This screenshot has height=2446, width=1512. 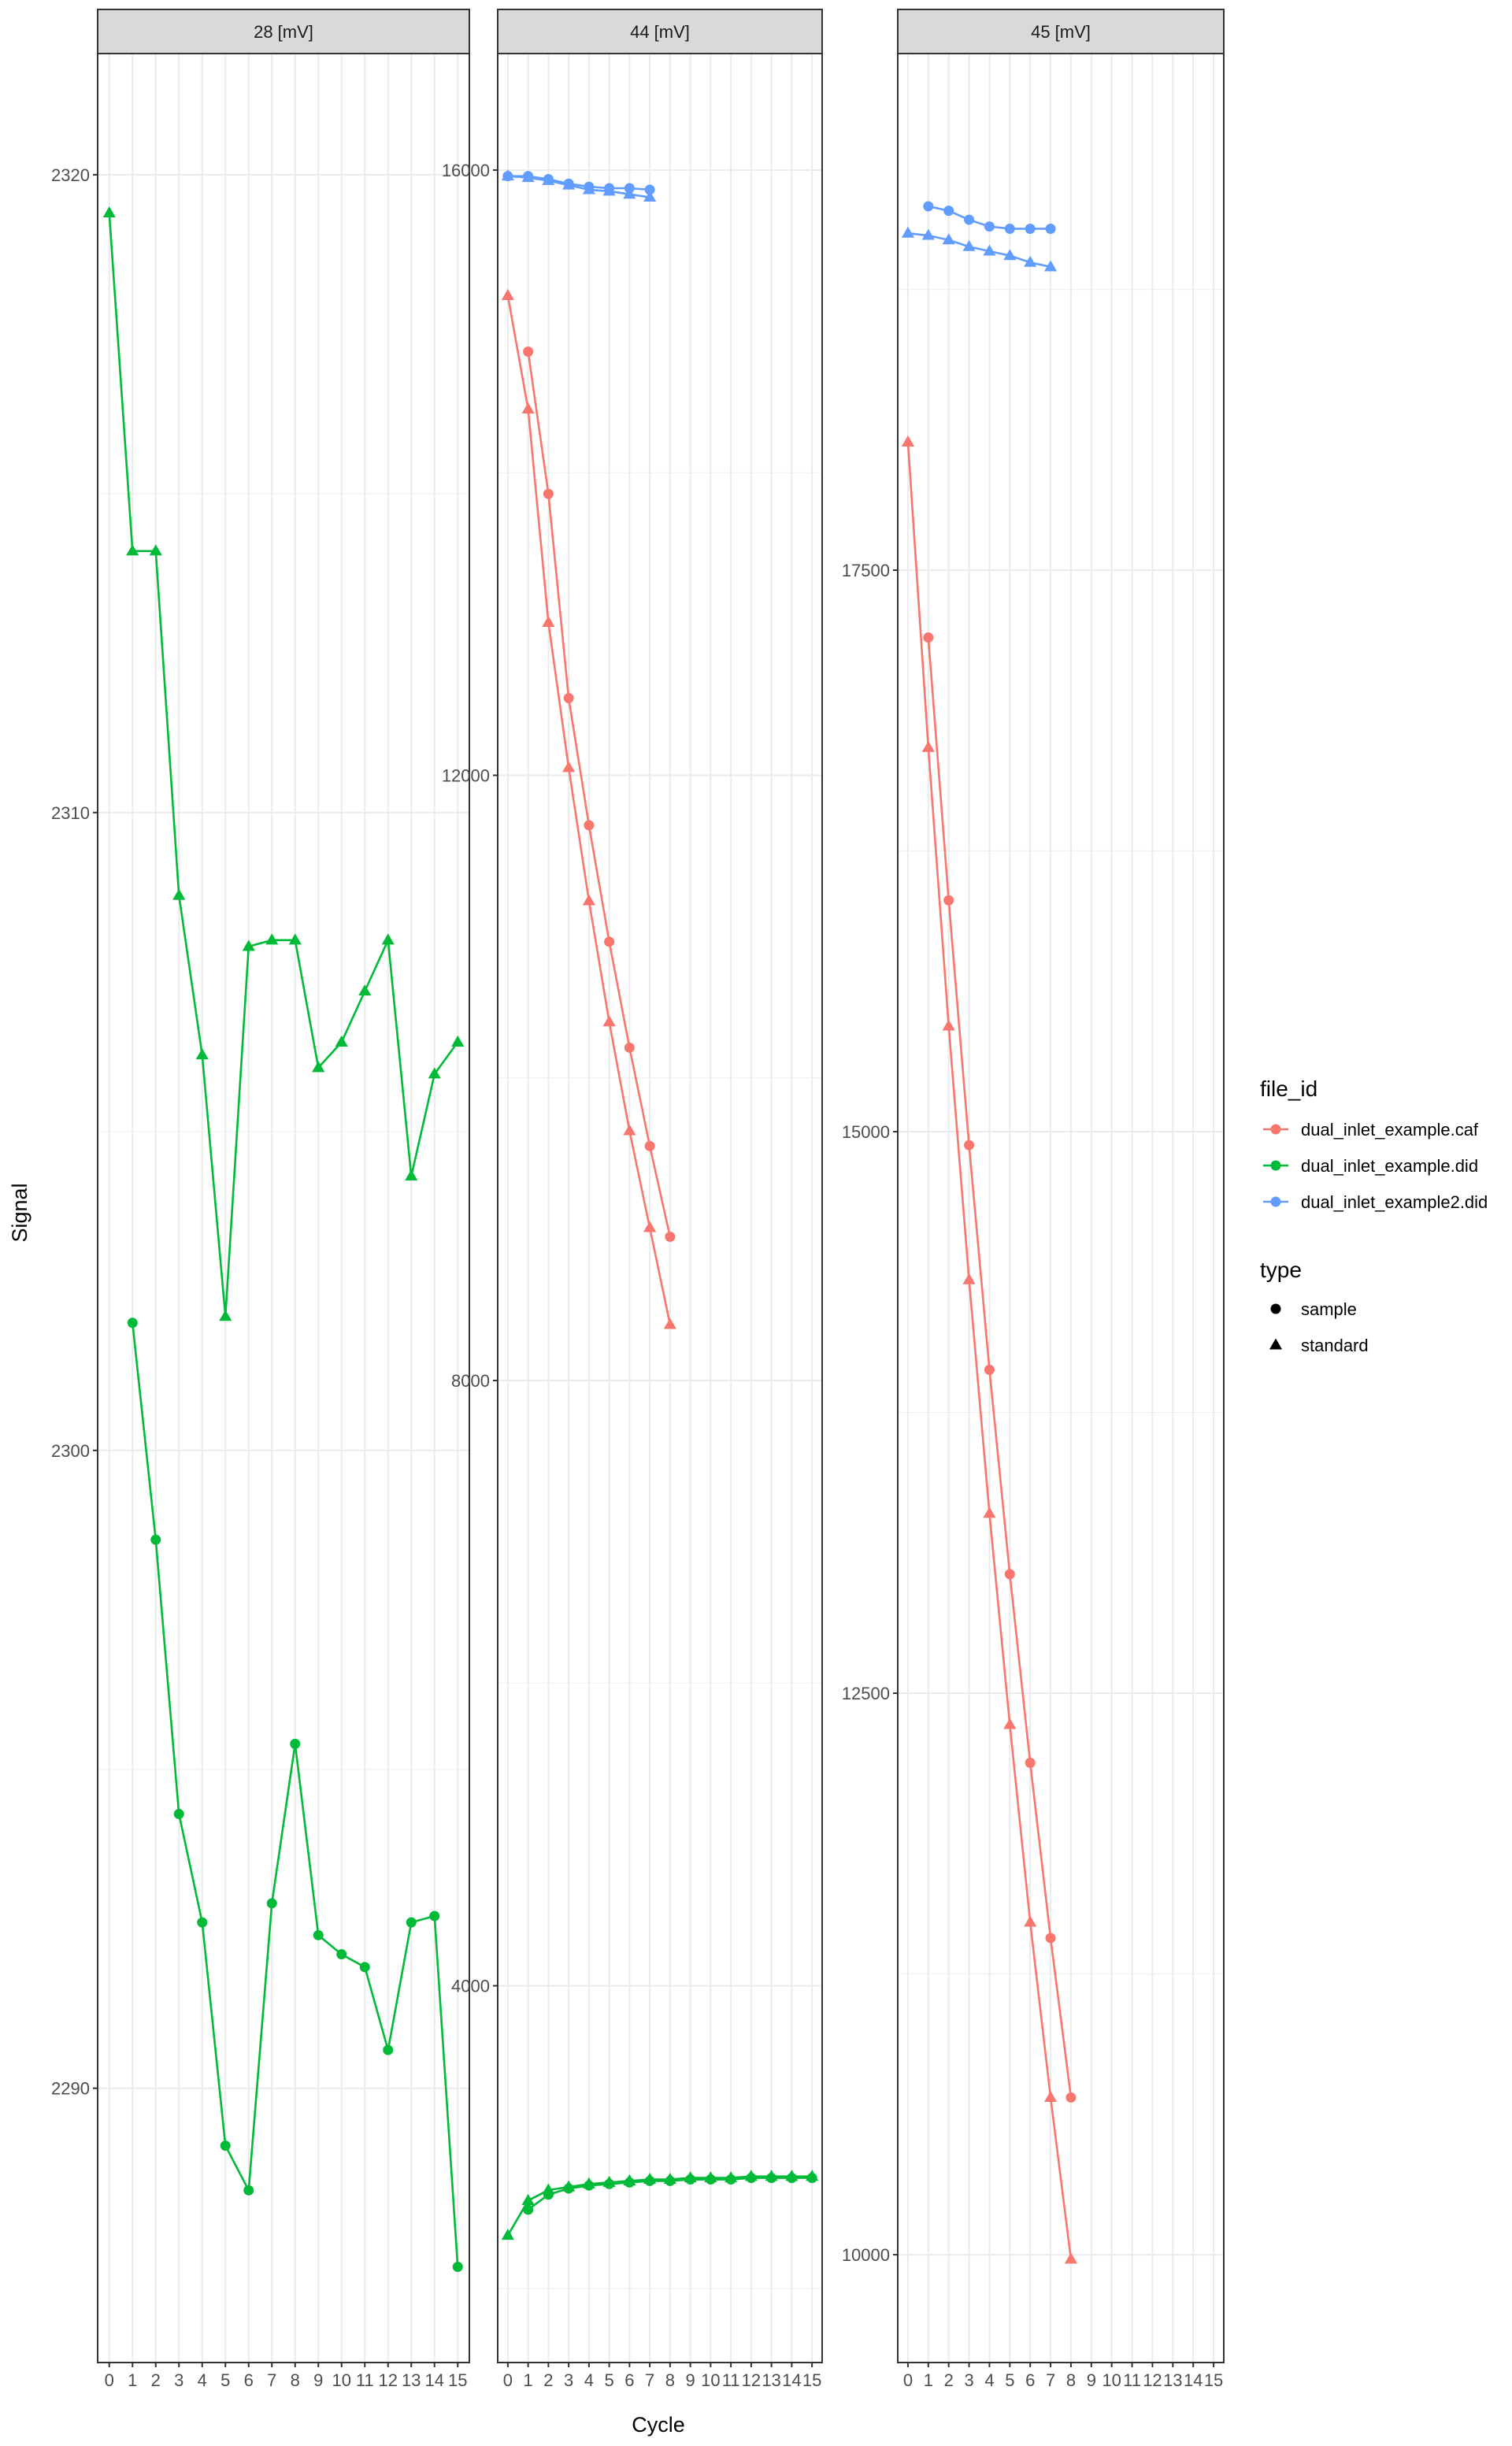 I want to click on x-tick-label: 13, so click(x=1172, y=2380).